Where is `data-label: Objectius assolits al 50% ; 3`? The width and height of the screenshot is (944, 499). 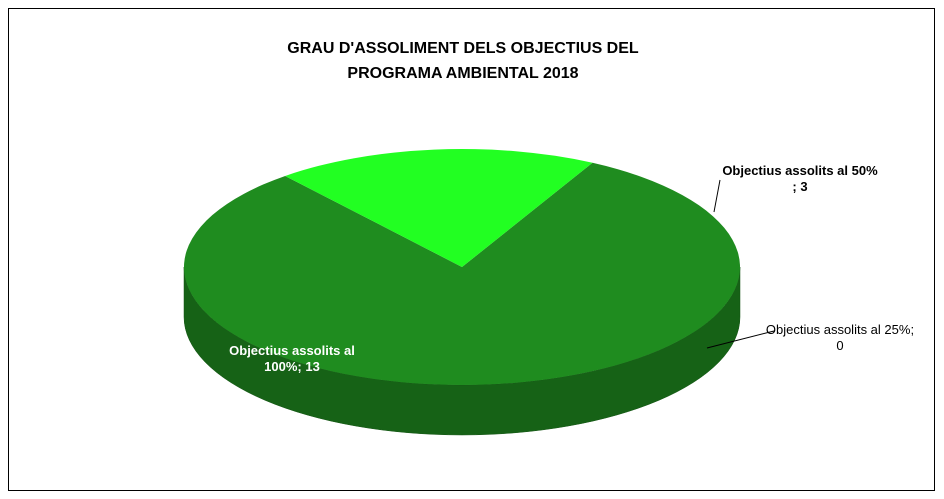
data-label: Objectius assolits al 50% ; 3 is located at coordinates (800, 179).